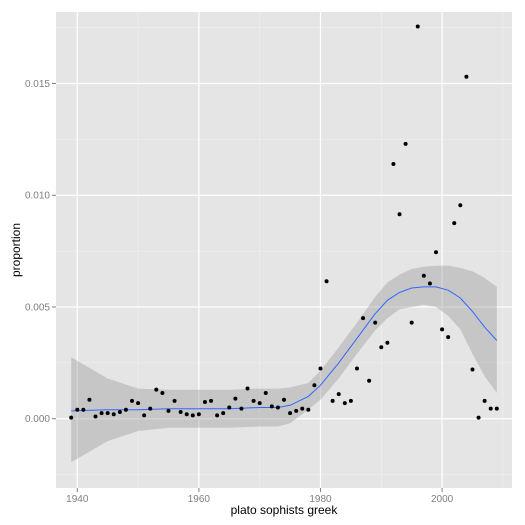 The width and height of the screenshot is (525, 525). Describe the element at coordinates (199, 499) in the screenshot. I see `x-tick-label: 1960` at that location.